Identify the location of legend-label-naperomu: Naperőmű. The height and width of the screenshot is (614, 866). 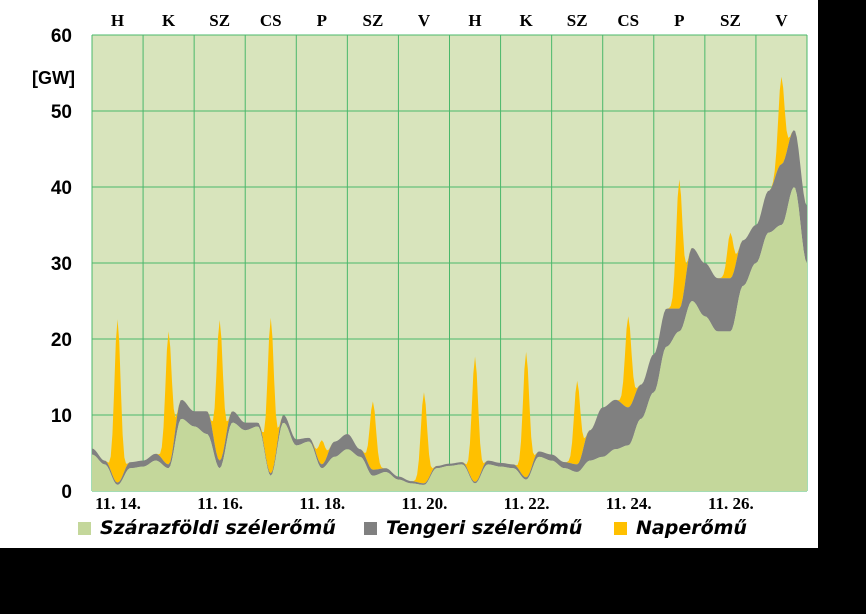
(691, 528).